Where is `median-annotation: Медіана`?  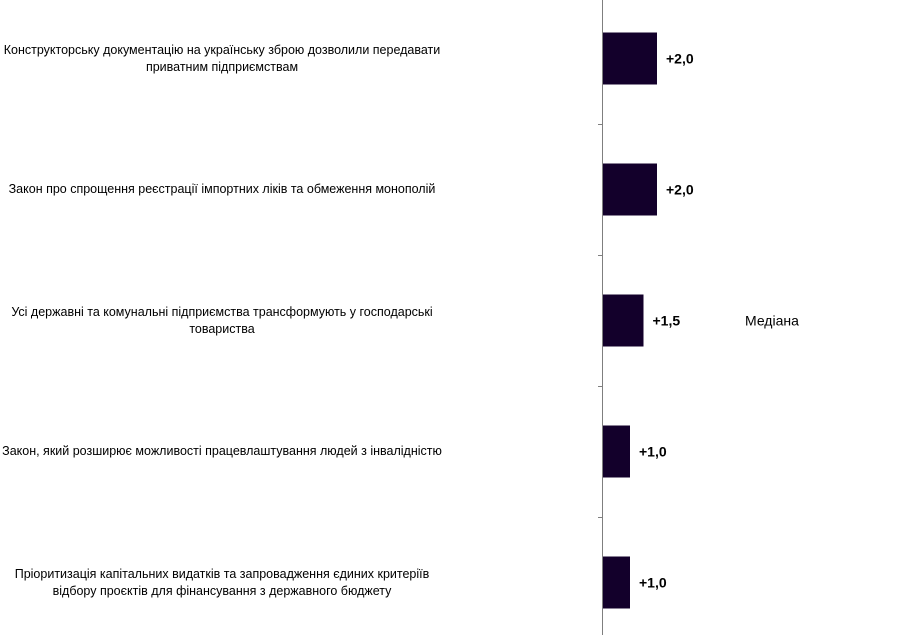
median-annotation: Медіана is located at coordinates (772, 321).